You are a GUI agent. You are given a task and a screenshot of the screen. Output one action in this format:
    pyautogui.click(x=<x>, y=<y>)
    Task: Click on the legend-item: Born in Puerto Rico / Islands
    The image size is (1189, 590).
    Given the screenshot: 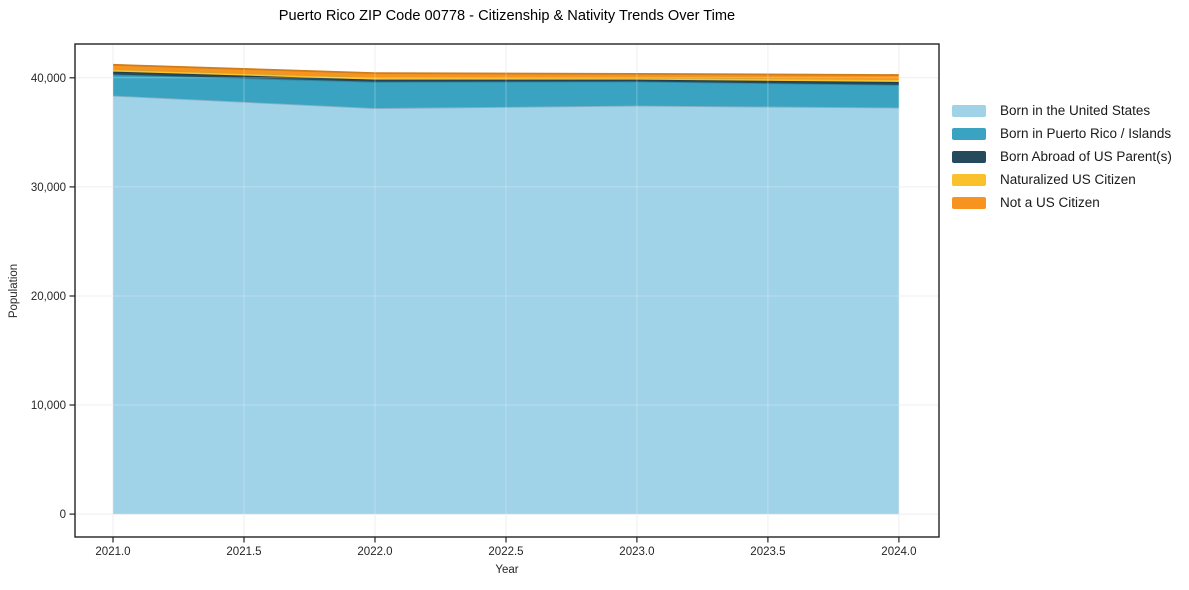 What is the action you would take?
    pyautogui.click(x=1062, y=133)
    